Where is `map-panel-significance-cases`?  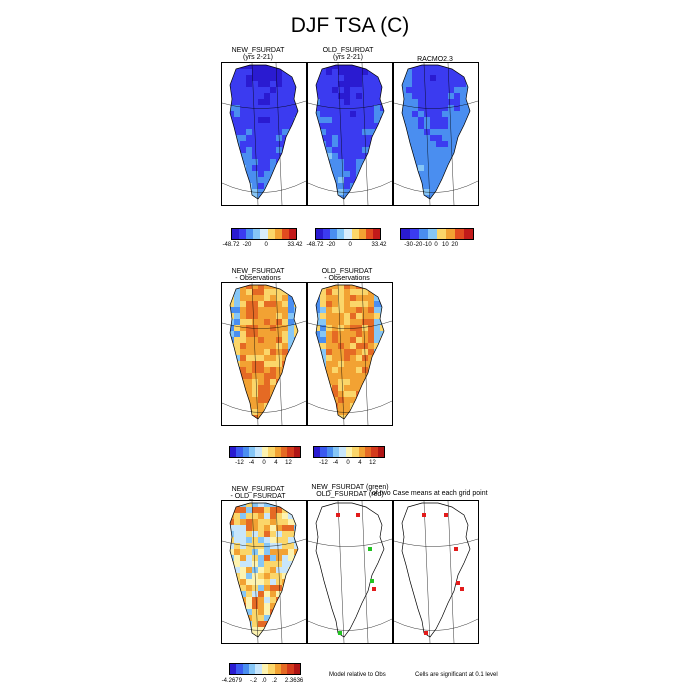
map-panel-significance-cases is located at coordinates (436, 572).